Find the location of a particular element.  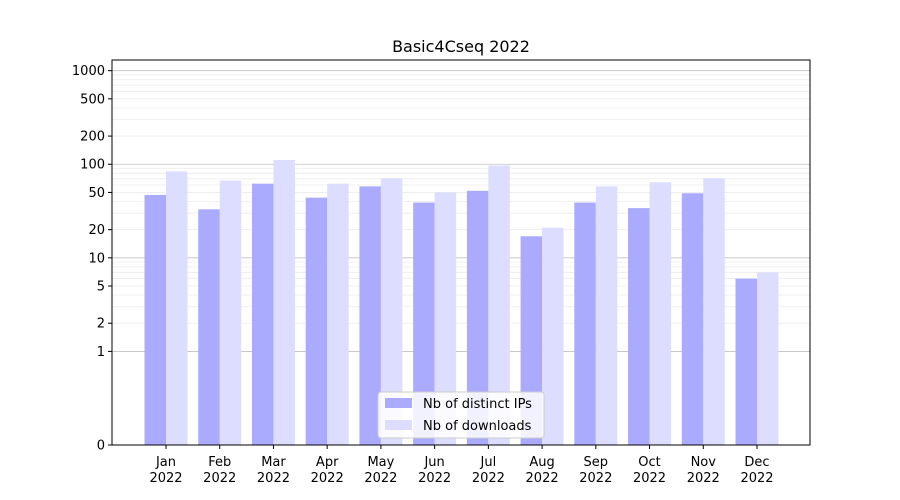

y-tick-label: 10 is located at coordinates (96, 258).